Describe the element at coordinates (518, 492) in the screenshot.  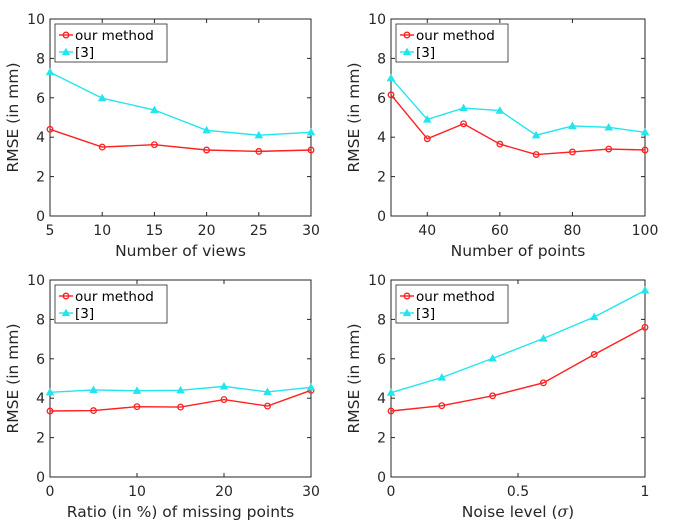
I see `x-tick-label: 0.5` at that location.